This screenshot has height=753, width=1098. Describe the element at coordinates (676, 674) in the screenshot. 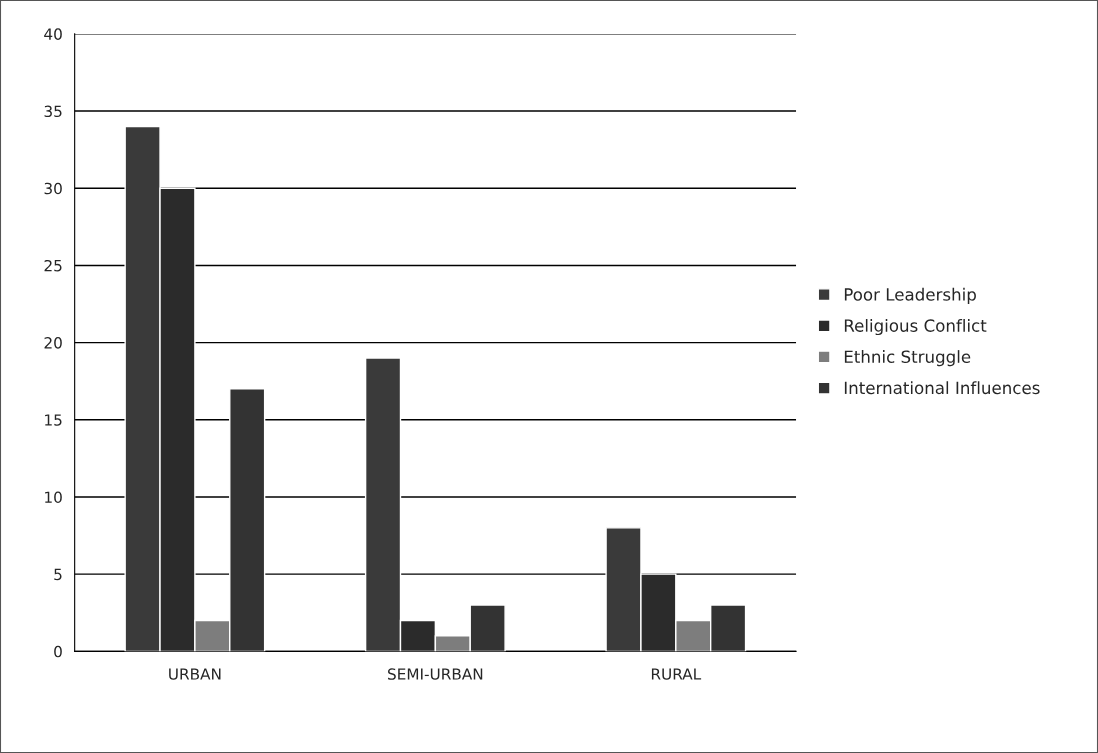

I see `x-tick-label: RURAL` at that location.